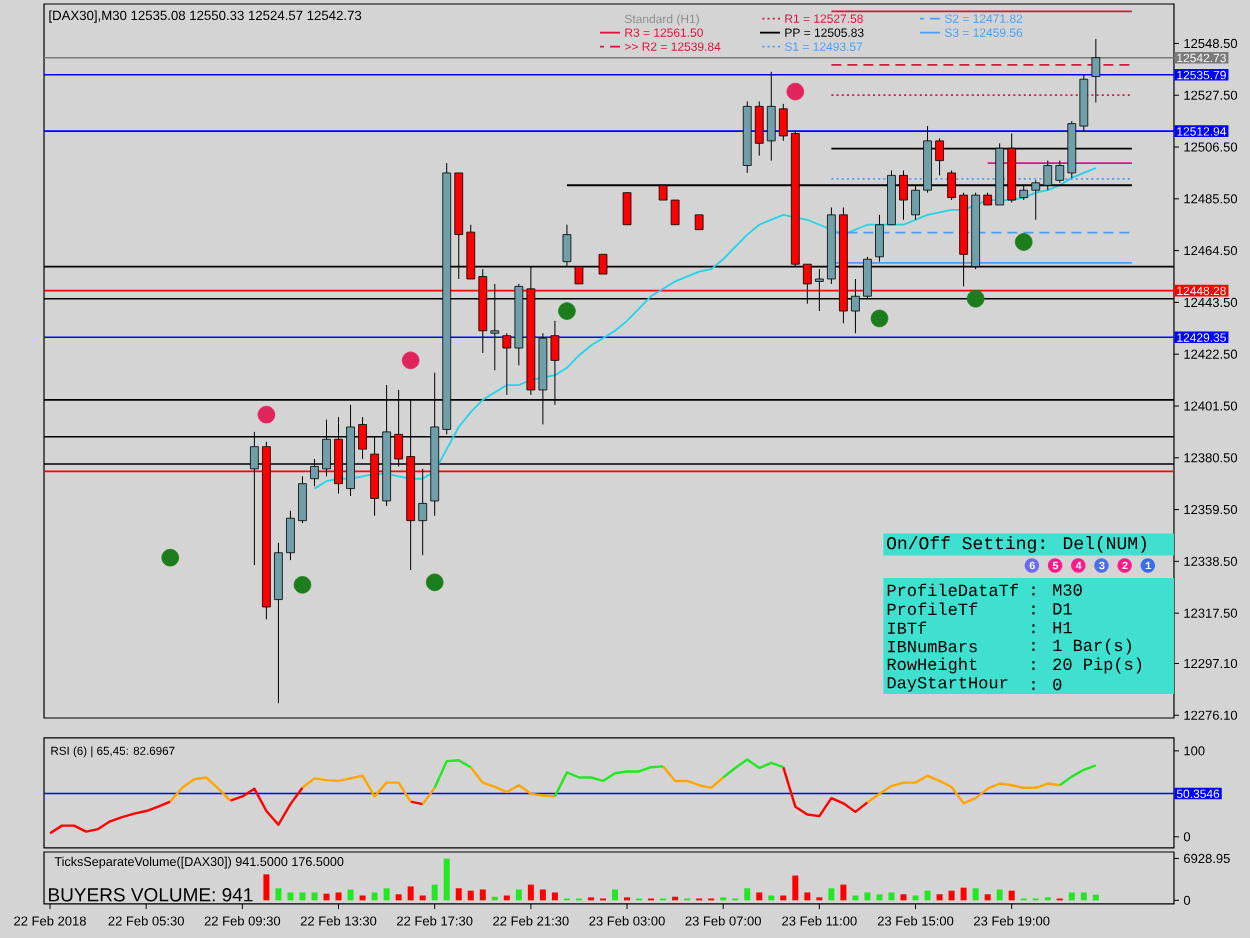 Image resolution: width=1250 pixels, height=938 pixels. Describe the element at coordinates (932, 665) in the screenshot. I see `annotation: RowHeight` at that location.